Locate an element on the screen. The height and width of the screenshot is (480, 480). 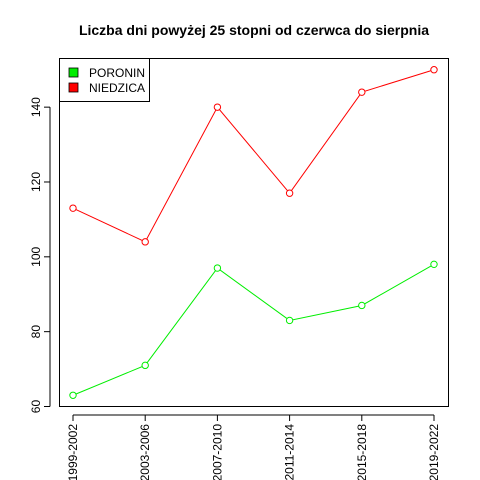
legend-box is located at coordinates (104, 80).